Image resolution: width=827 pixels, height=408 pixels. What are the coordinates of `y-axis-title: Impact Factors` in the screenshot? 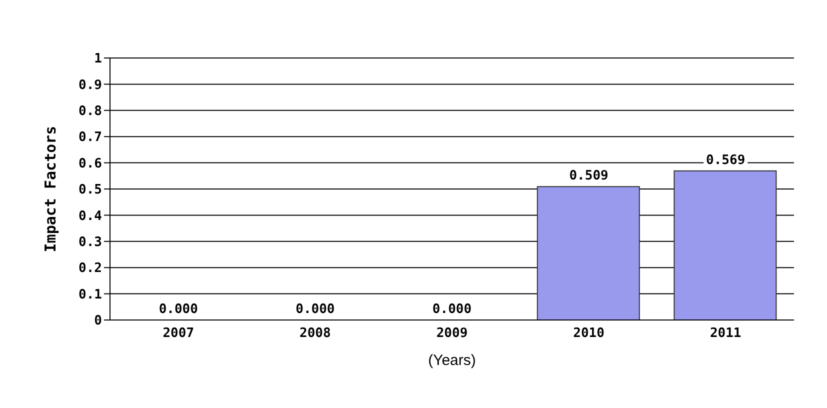 It's located at (50, 189).